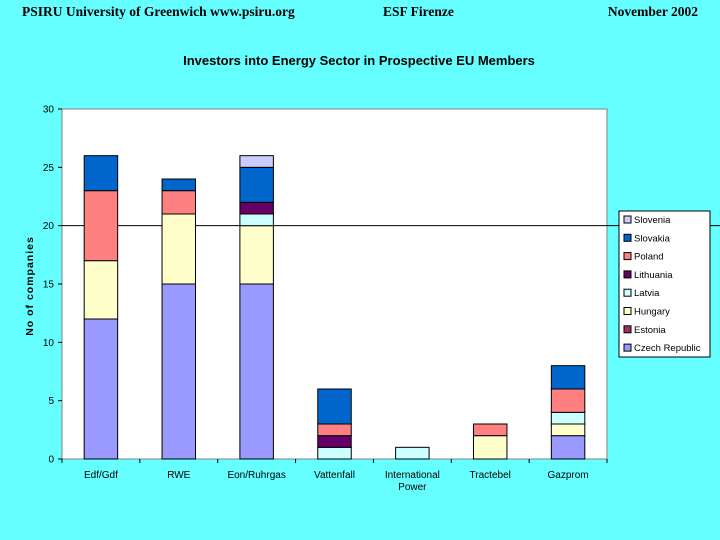 The width and height of the screenshot is (720, 540). What do you see at coordinates (650, 330) in the screenshot?
I see `legend-label: Estonia` at bounding box center [650, 330].